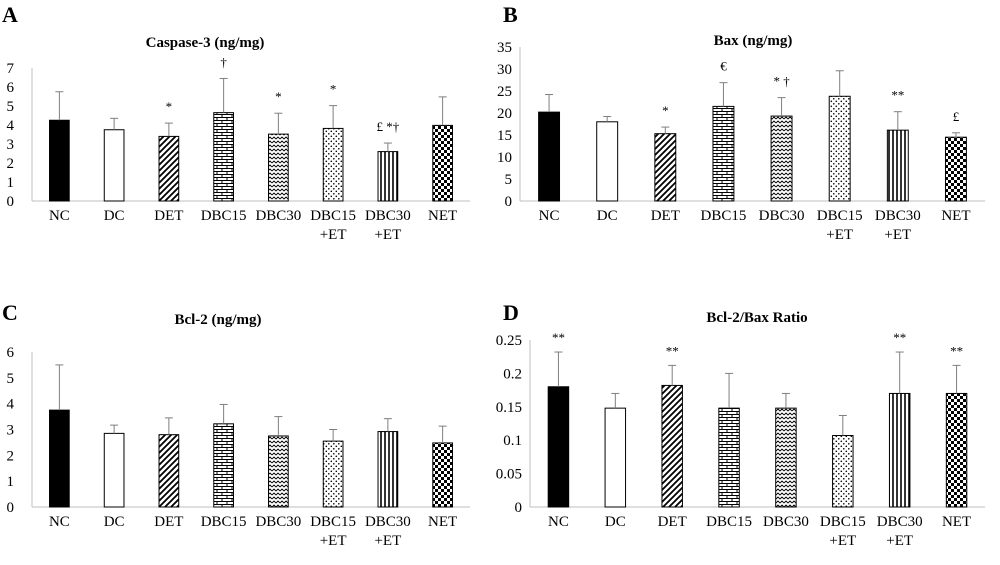 The image size is (1000, 565). Describe the element at coordinates (511, 312) in the screenshot. I see `panel-letter: D` at that location.